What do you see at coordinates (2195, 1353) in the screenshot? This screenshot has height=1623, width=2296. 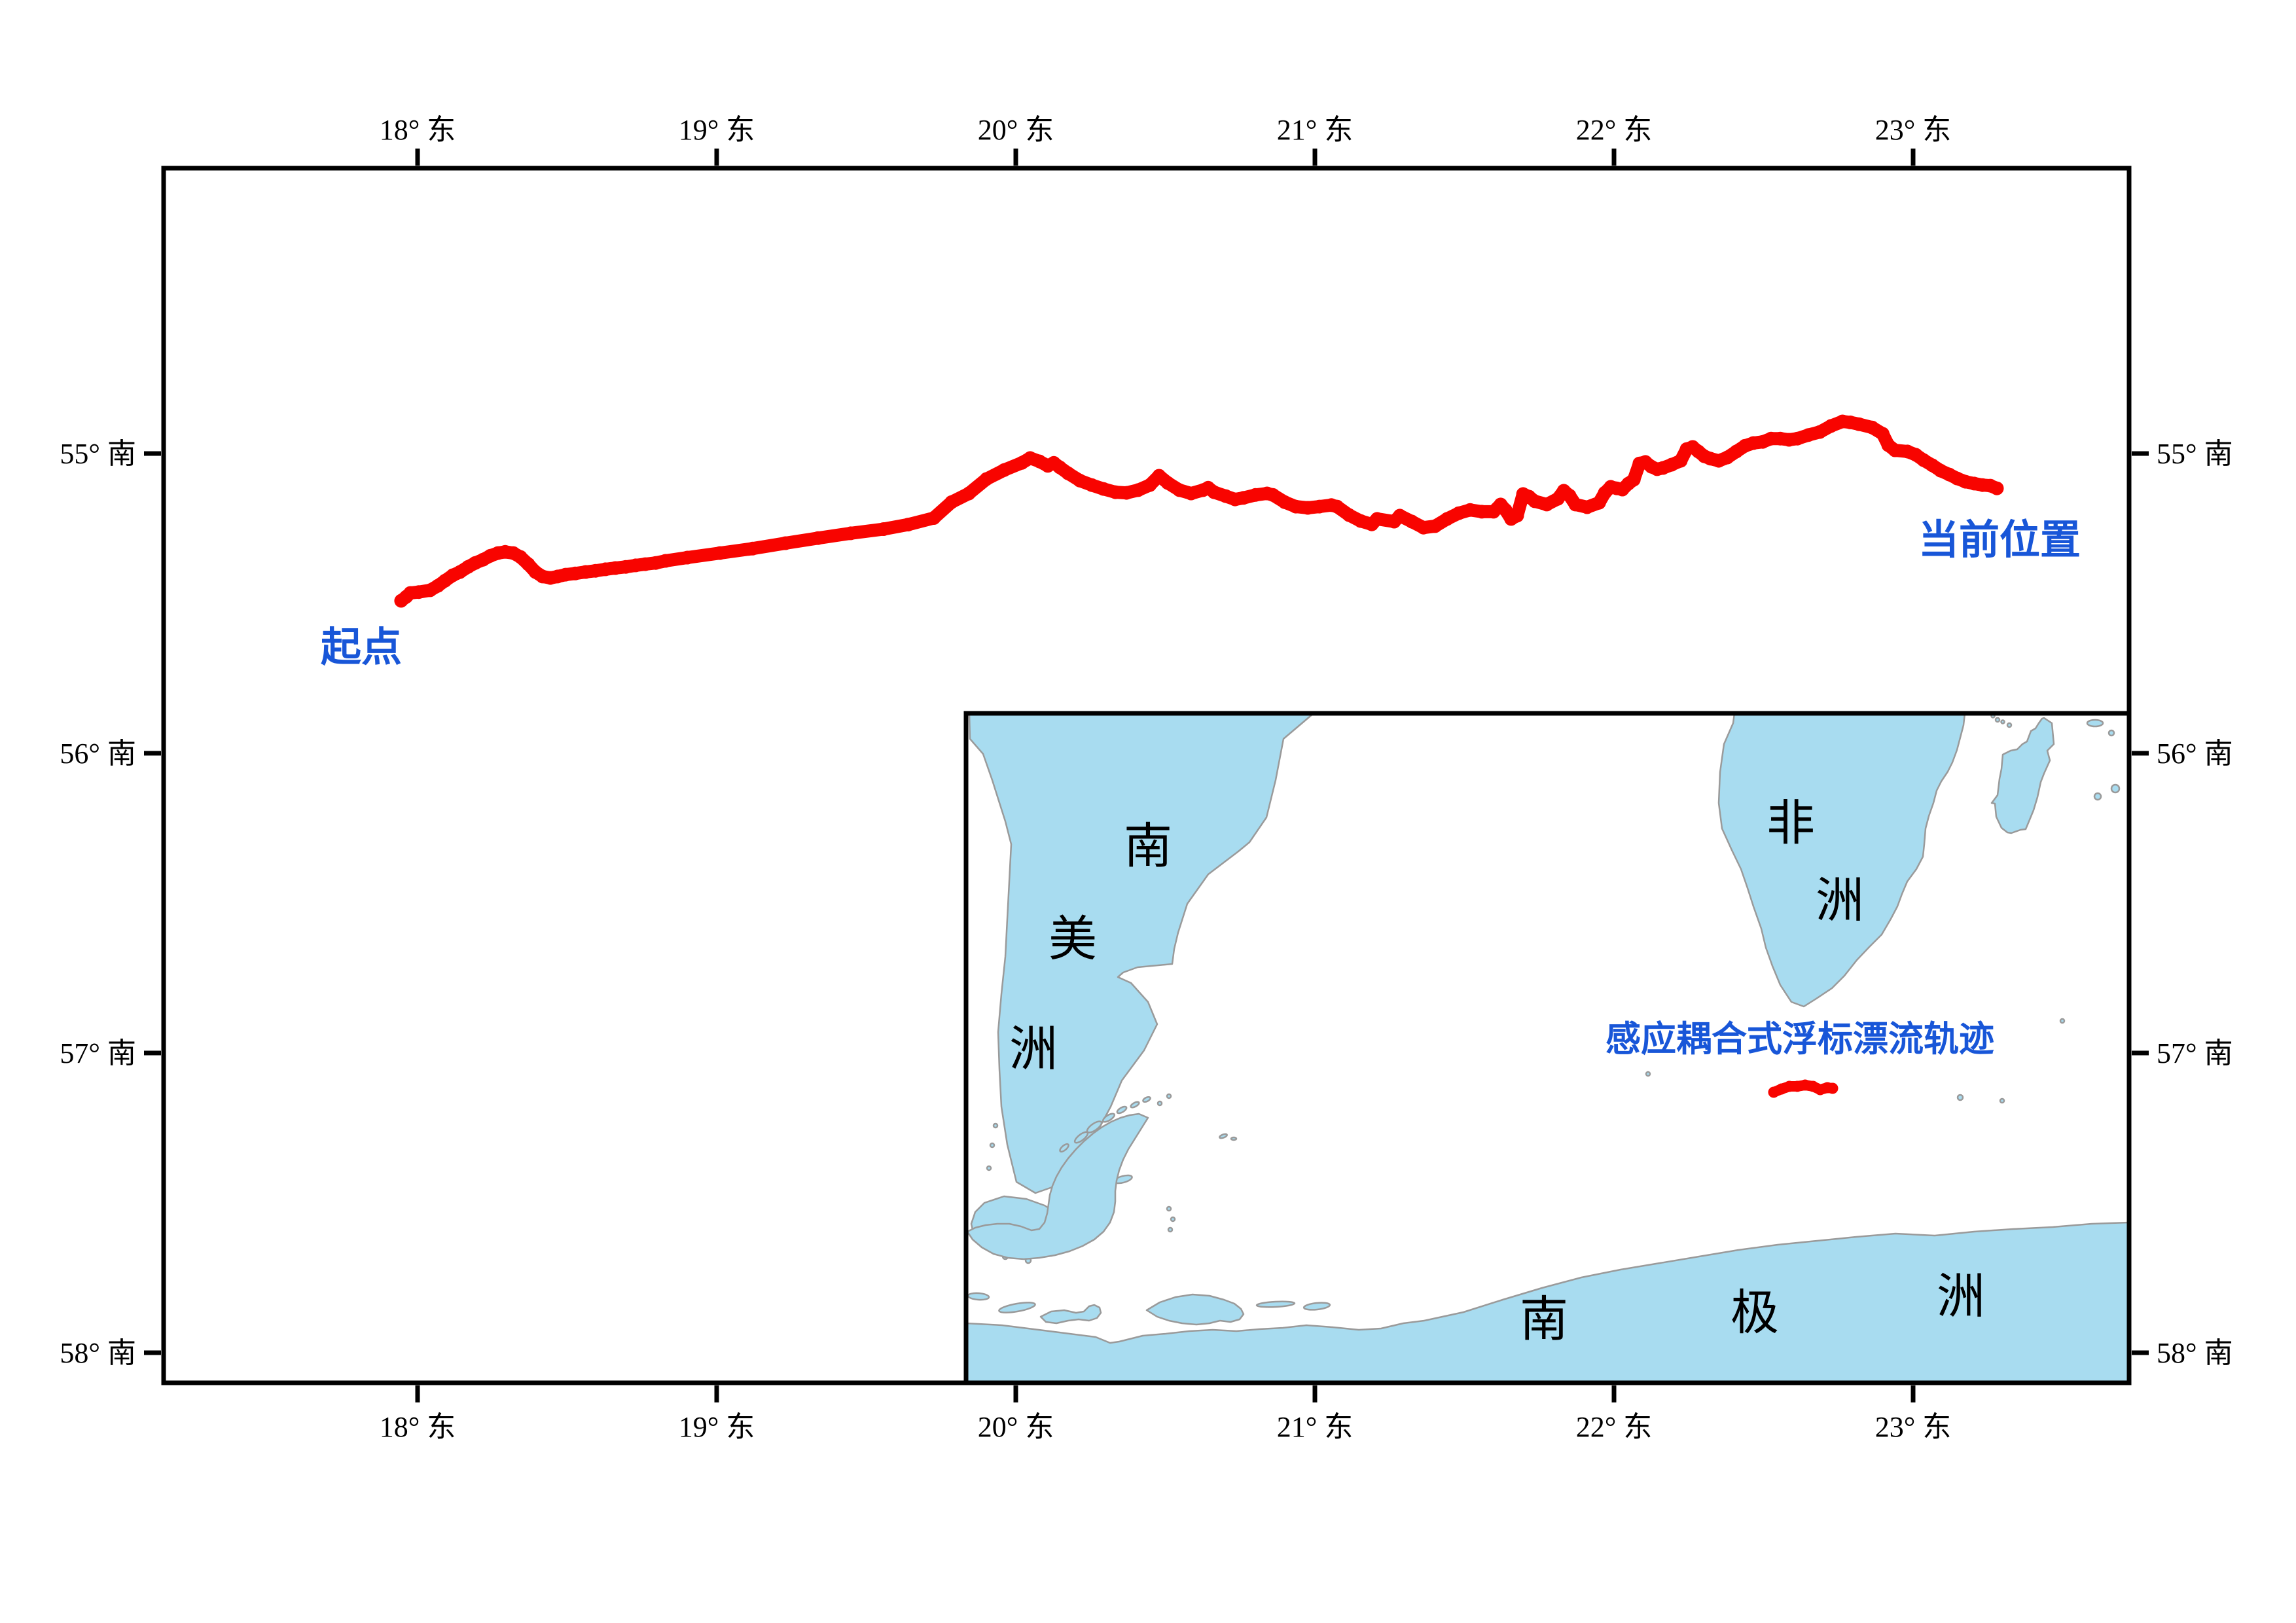 I see `y-tick-label-right: 58° 南` at bounding box center [2195, 1353].